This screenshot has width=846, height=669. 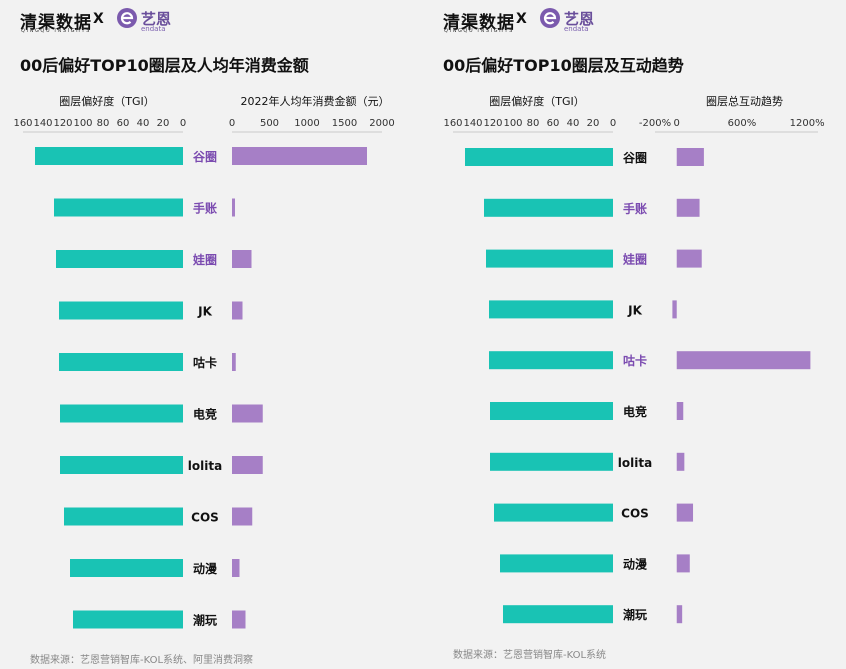 What do you see at coordinates (807, 123) in the screenshot?
I see `right-tick-label: 1200%` at bounding box center [807, 123].